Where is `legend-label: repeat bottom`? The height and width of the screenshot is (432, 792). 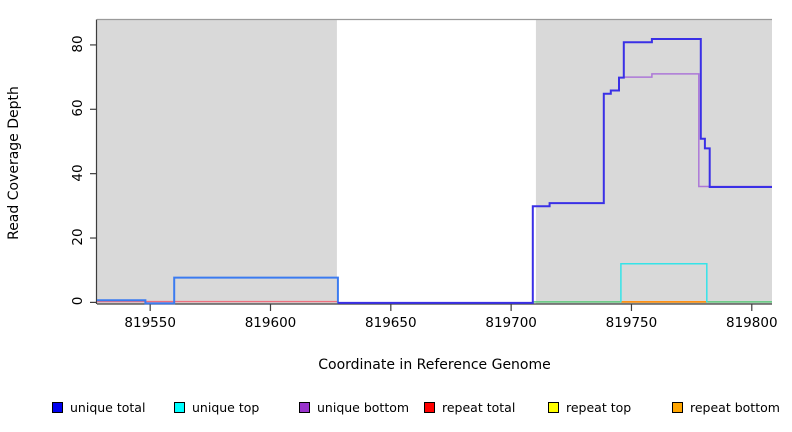 legend-label: repeat bottom is located at coordinates (735, 407).